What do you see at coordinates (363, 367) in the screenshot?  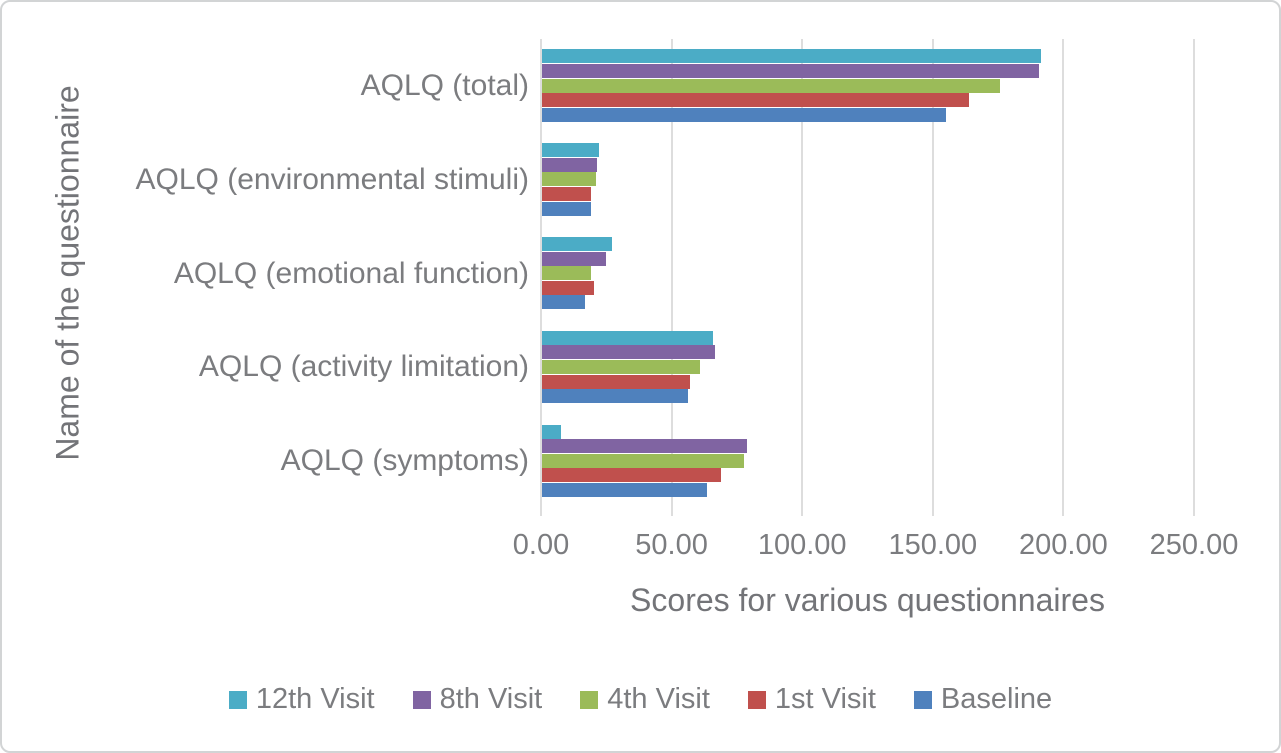 I see `category-label: AQLQ (activity limitation)` at bounding box center [363, 367].